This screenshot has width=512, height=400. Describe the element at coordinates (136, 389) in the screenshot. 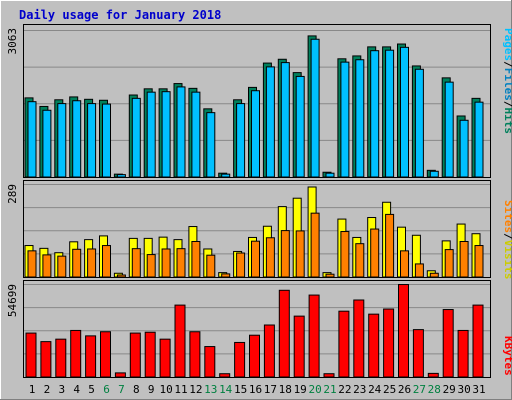

I see `day-label-8: 8` at that location.